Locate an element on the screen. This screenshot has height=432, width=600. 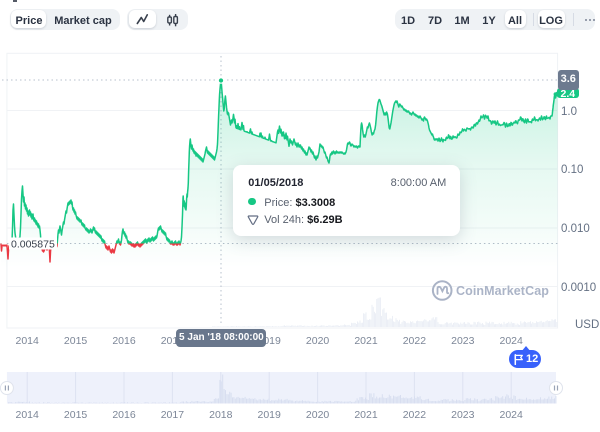
svg-text: 0.005875 is located at coordinates (33, 244).